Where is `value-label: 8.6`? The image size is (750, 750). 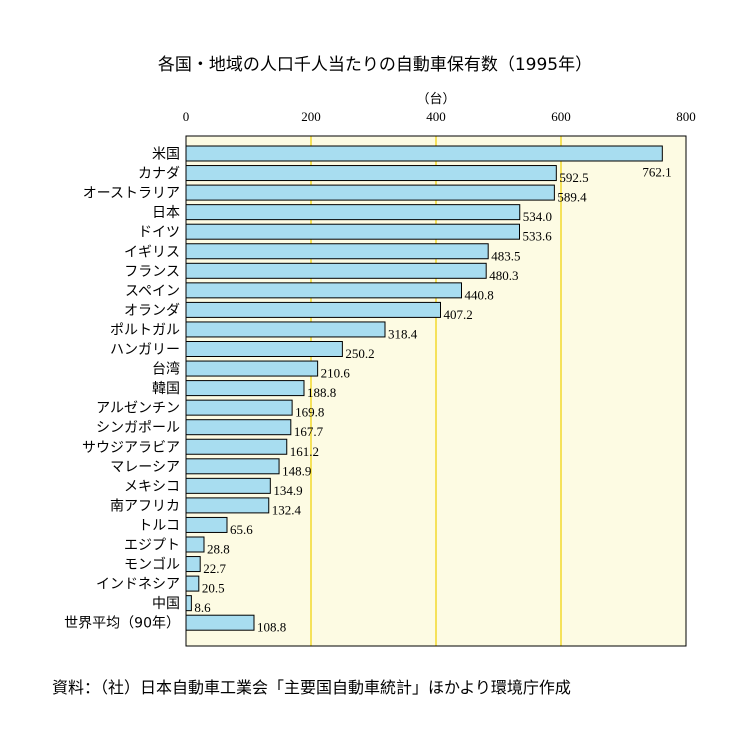 value-label: 8.6 is located at coordinates (202, 607).